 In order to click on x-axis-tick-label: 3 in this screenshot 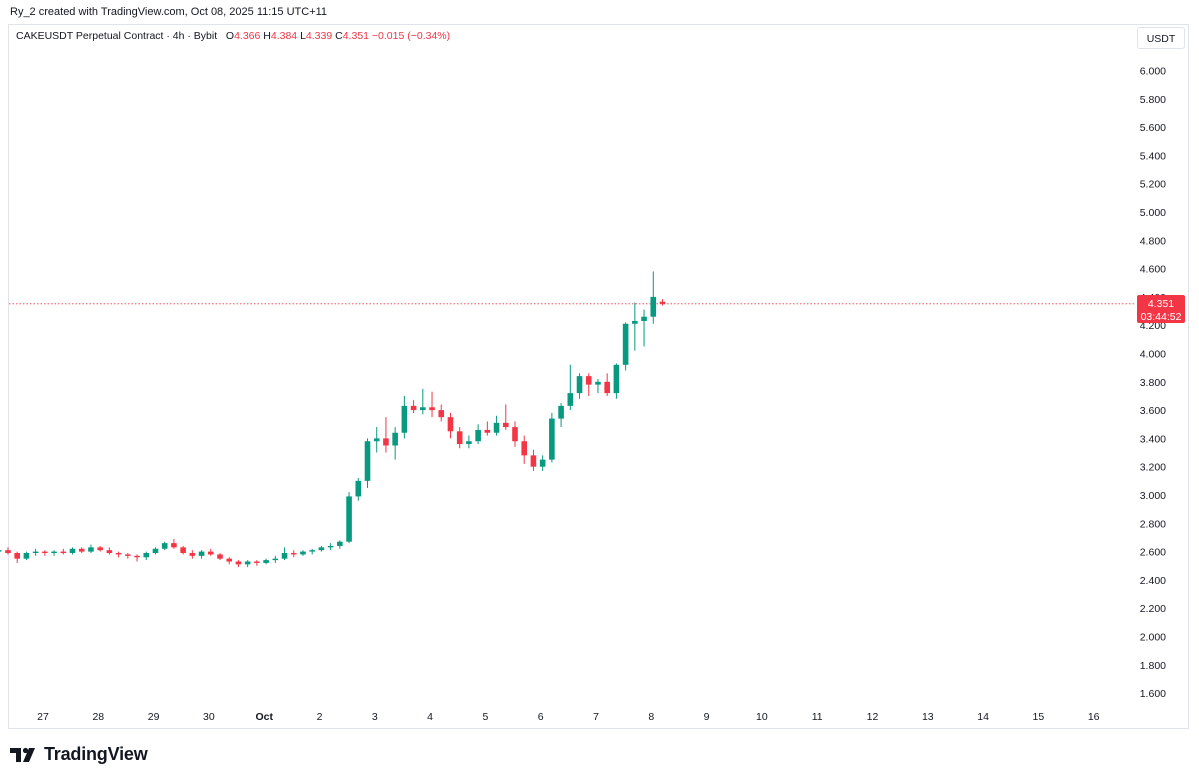, I will do `click(375, 717)`.